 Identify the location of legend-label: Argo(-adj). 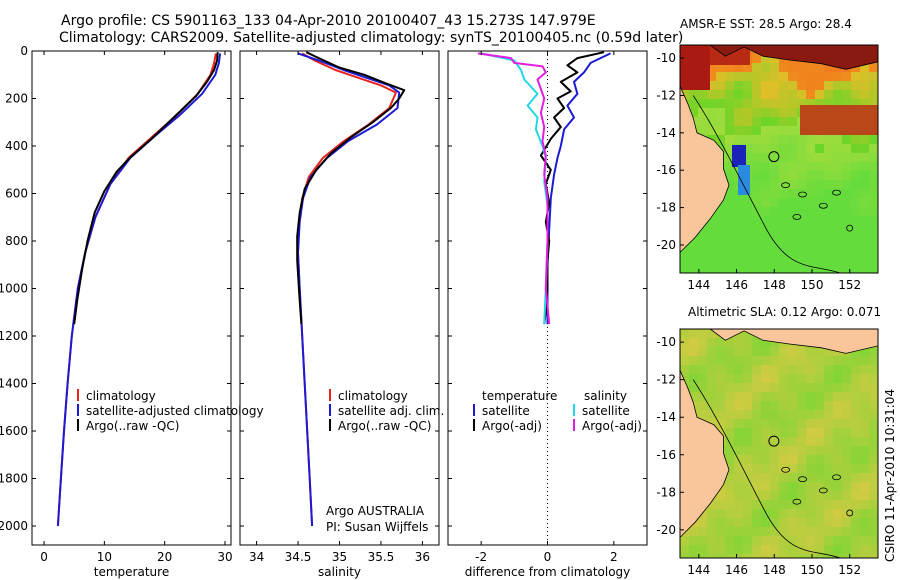
(612, 426).